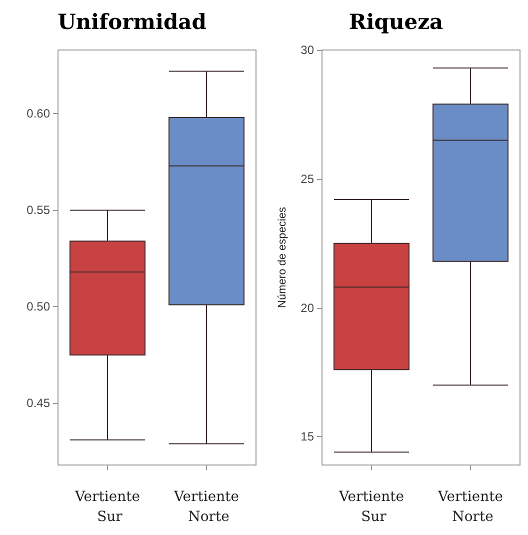  I want to click on y-axis-title: Número de especies, so click(282, 257).